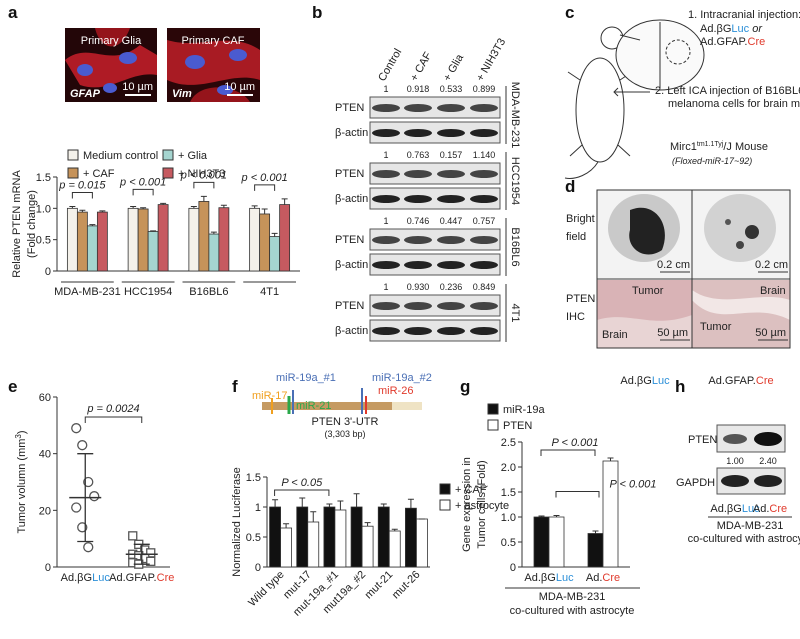  Describe the element at coordinates (515, 181) in the screenshot. I see `cell-line: HCC1954` at that location.